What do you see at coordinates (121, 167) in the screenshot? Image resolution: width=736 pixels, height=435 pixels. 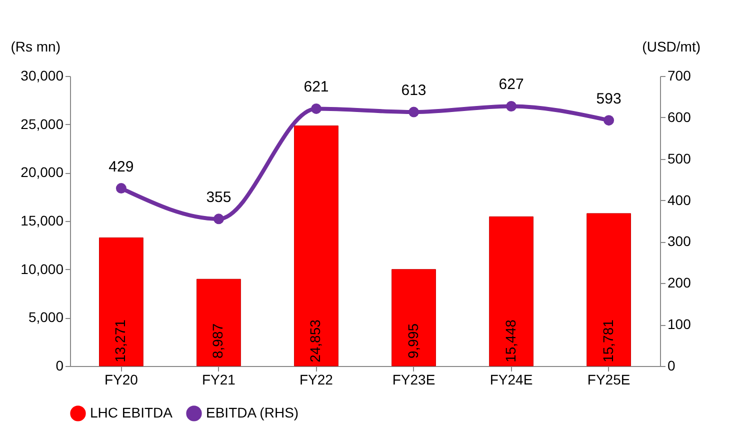 I see `data-label: 429` at bounding box center [121, 167].